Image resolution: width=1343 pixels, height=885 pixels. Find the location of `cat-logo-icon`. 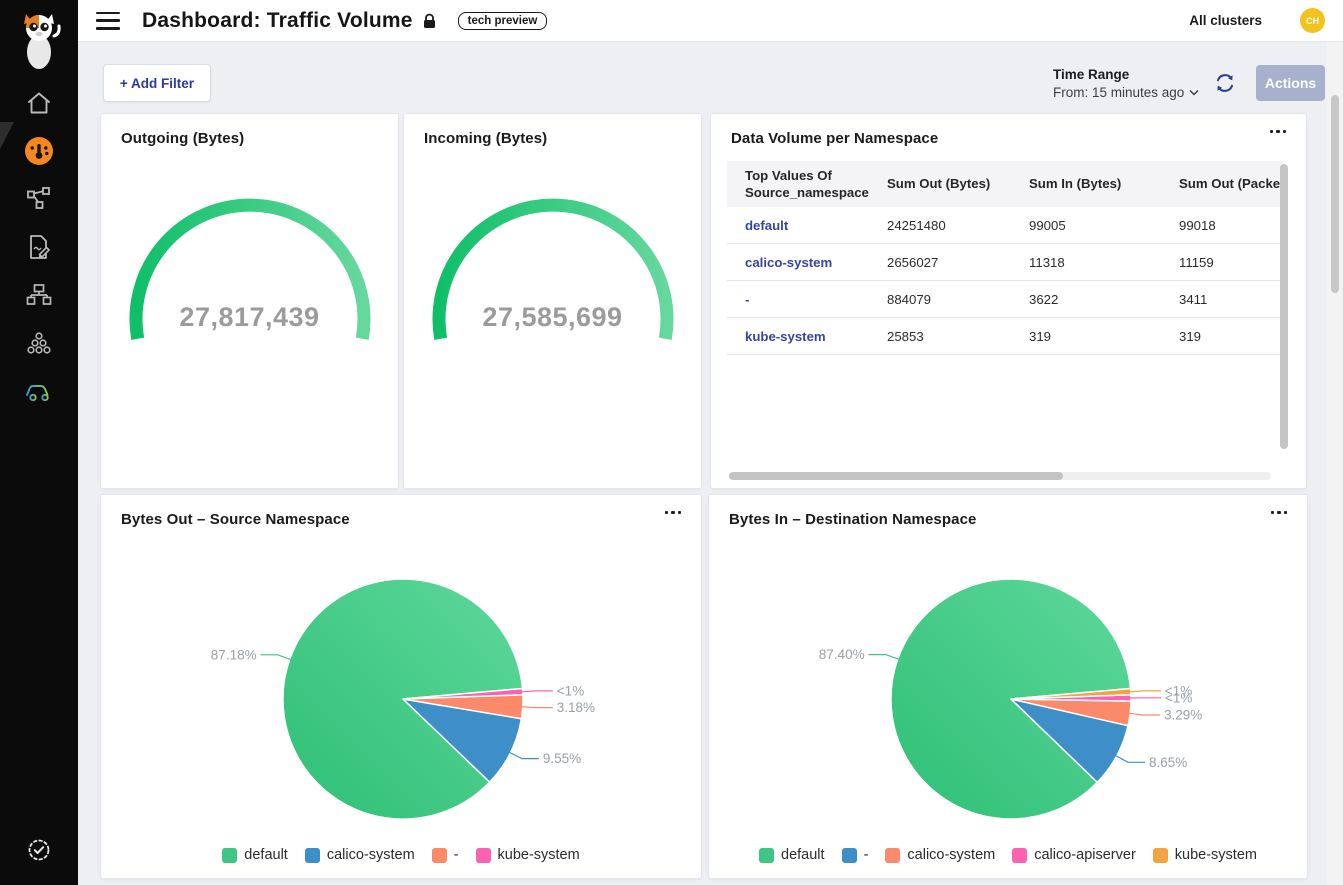

cat-logo-icon is located at coordinates (39, 39).